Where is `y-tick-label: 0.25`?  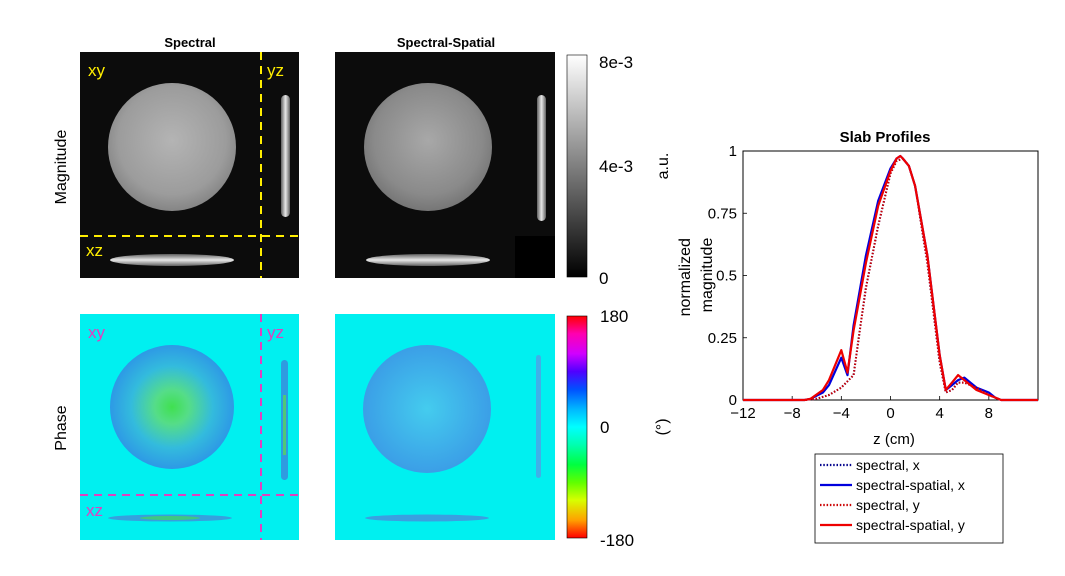
y-tick-label: 0.25 is located at coordinates (722, 338).